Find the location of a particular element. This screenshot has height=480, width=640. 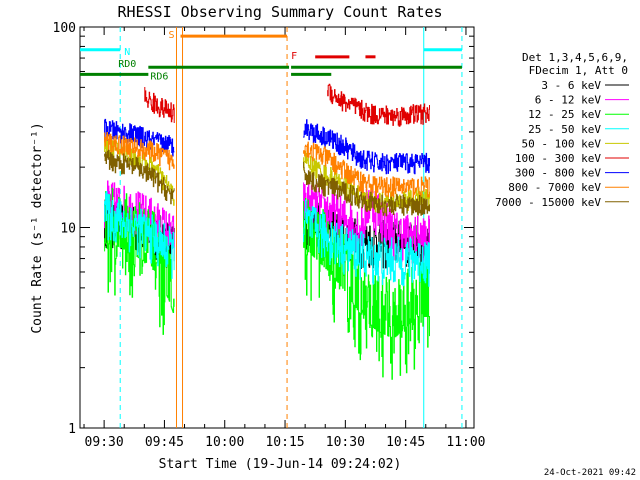

legend-entry-label: 3 - 6 keV is located at coordinates (571, 85).